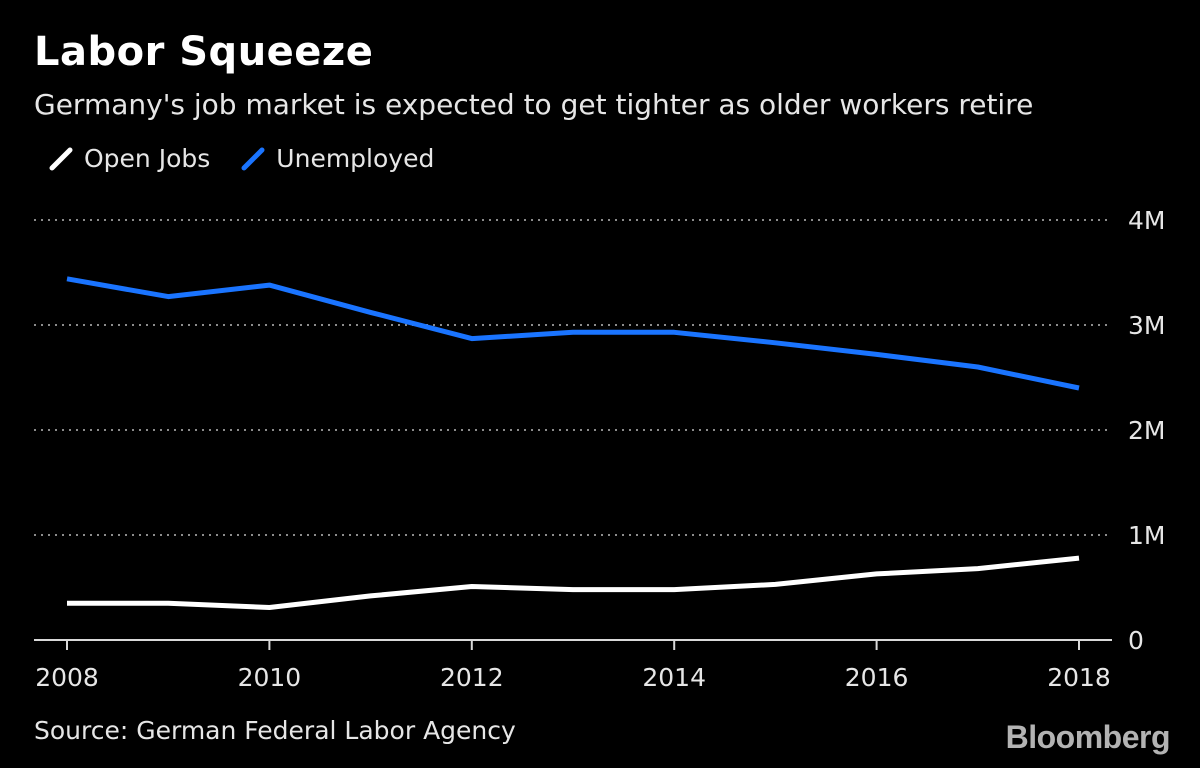  What do you see at coordinates (674, 677) in the screenshot?
I see `x-tick-label: 2014` at bounding box center [674, 677].